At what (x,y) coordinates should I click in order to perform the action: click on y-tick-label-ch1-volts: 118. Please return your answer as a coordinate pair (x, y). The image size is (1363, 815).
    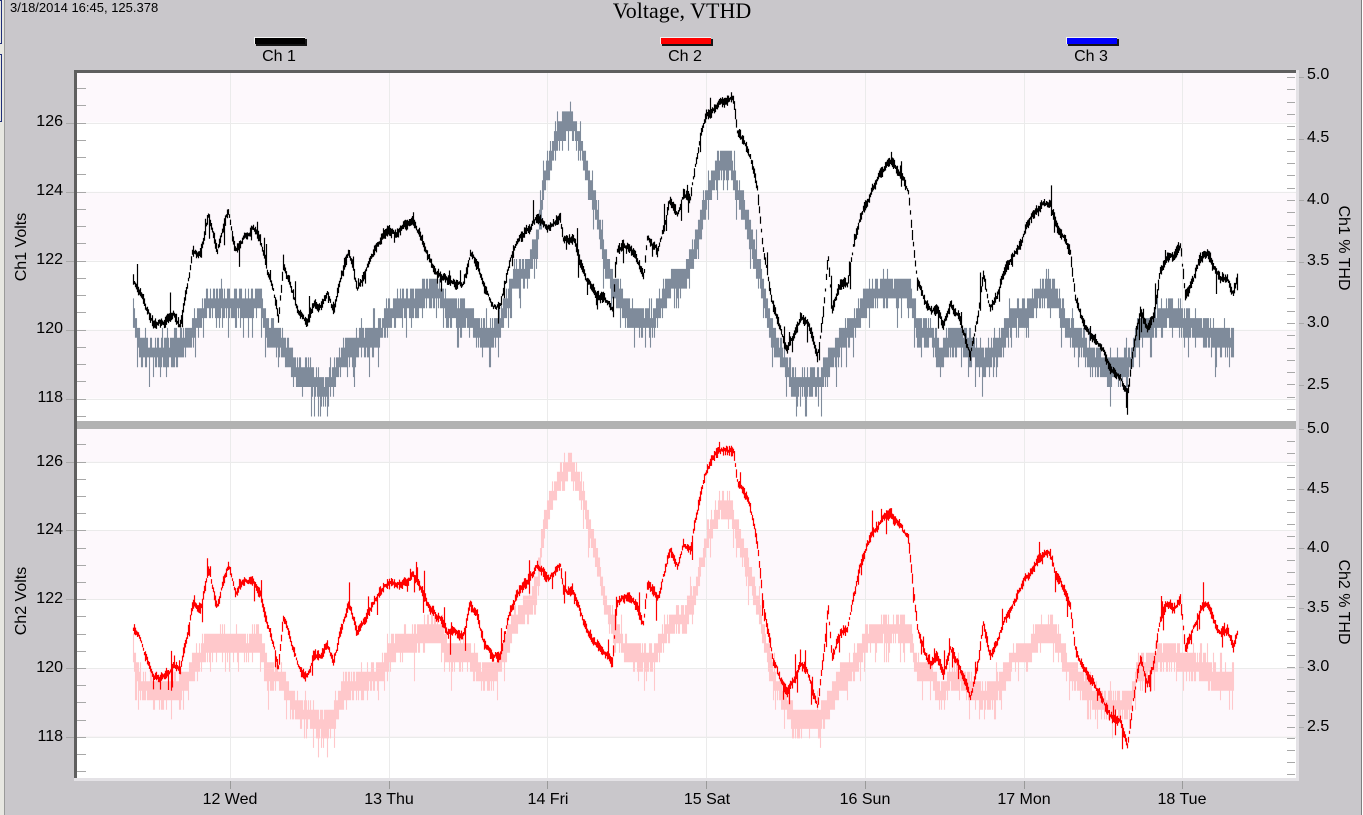
    Looking at the image, I should click on (50, 397).